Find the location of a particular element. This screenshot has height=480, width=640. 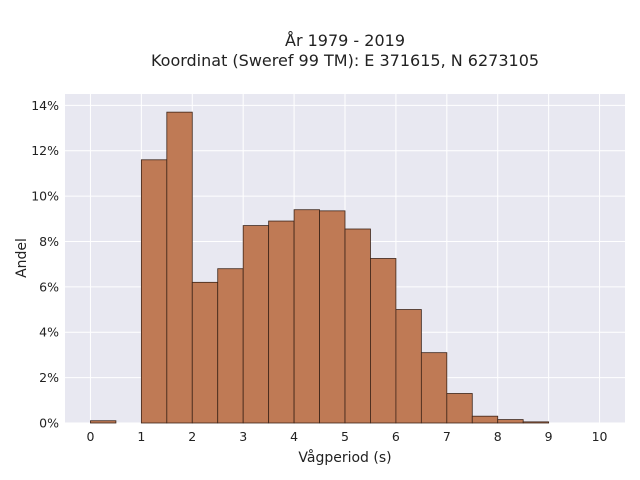

y-axis-ticks: 0% 2% 4% 6% 8% 10% 12% 14% is located at coordinates (45, 264).